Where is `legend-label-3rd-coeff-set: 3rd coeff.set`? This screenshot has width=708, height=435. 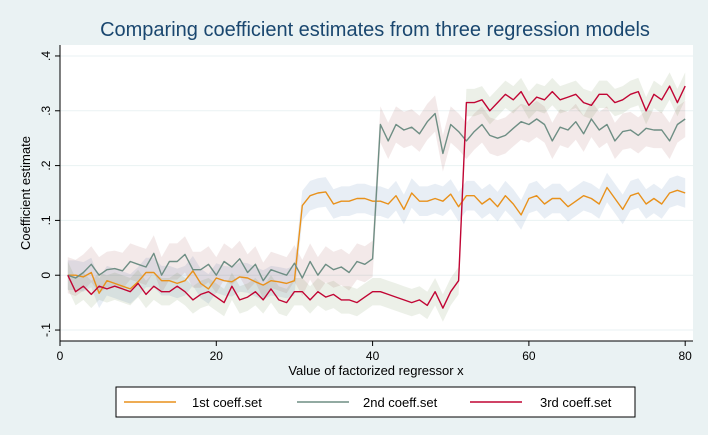
legend-label-3rd-coeff-set: 3rd coeff.set is located at coordinates (576, 402).